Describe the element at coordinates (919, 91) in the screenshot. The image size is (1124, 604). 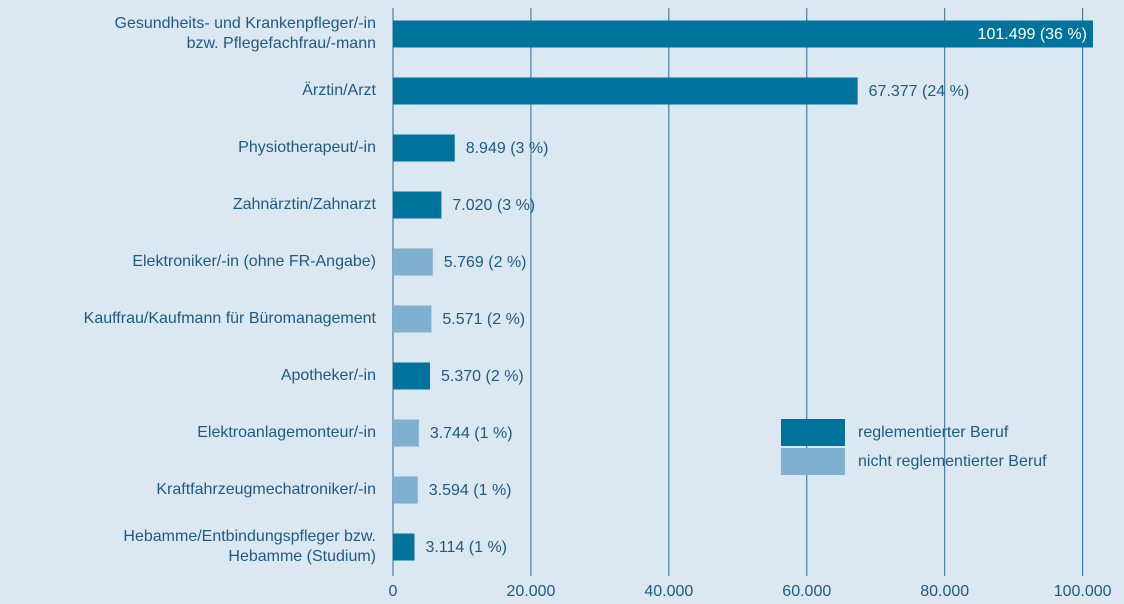
I see `value-label: 67.377 (24 %)` at that location.